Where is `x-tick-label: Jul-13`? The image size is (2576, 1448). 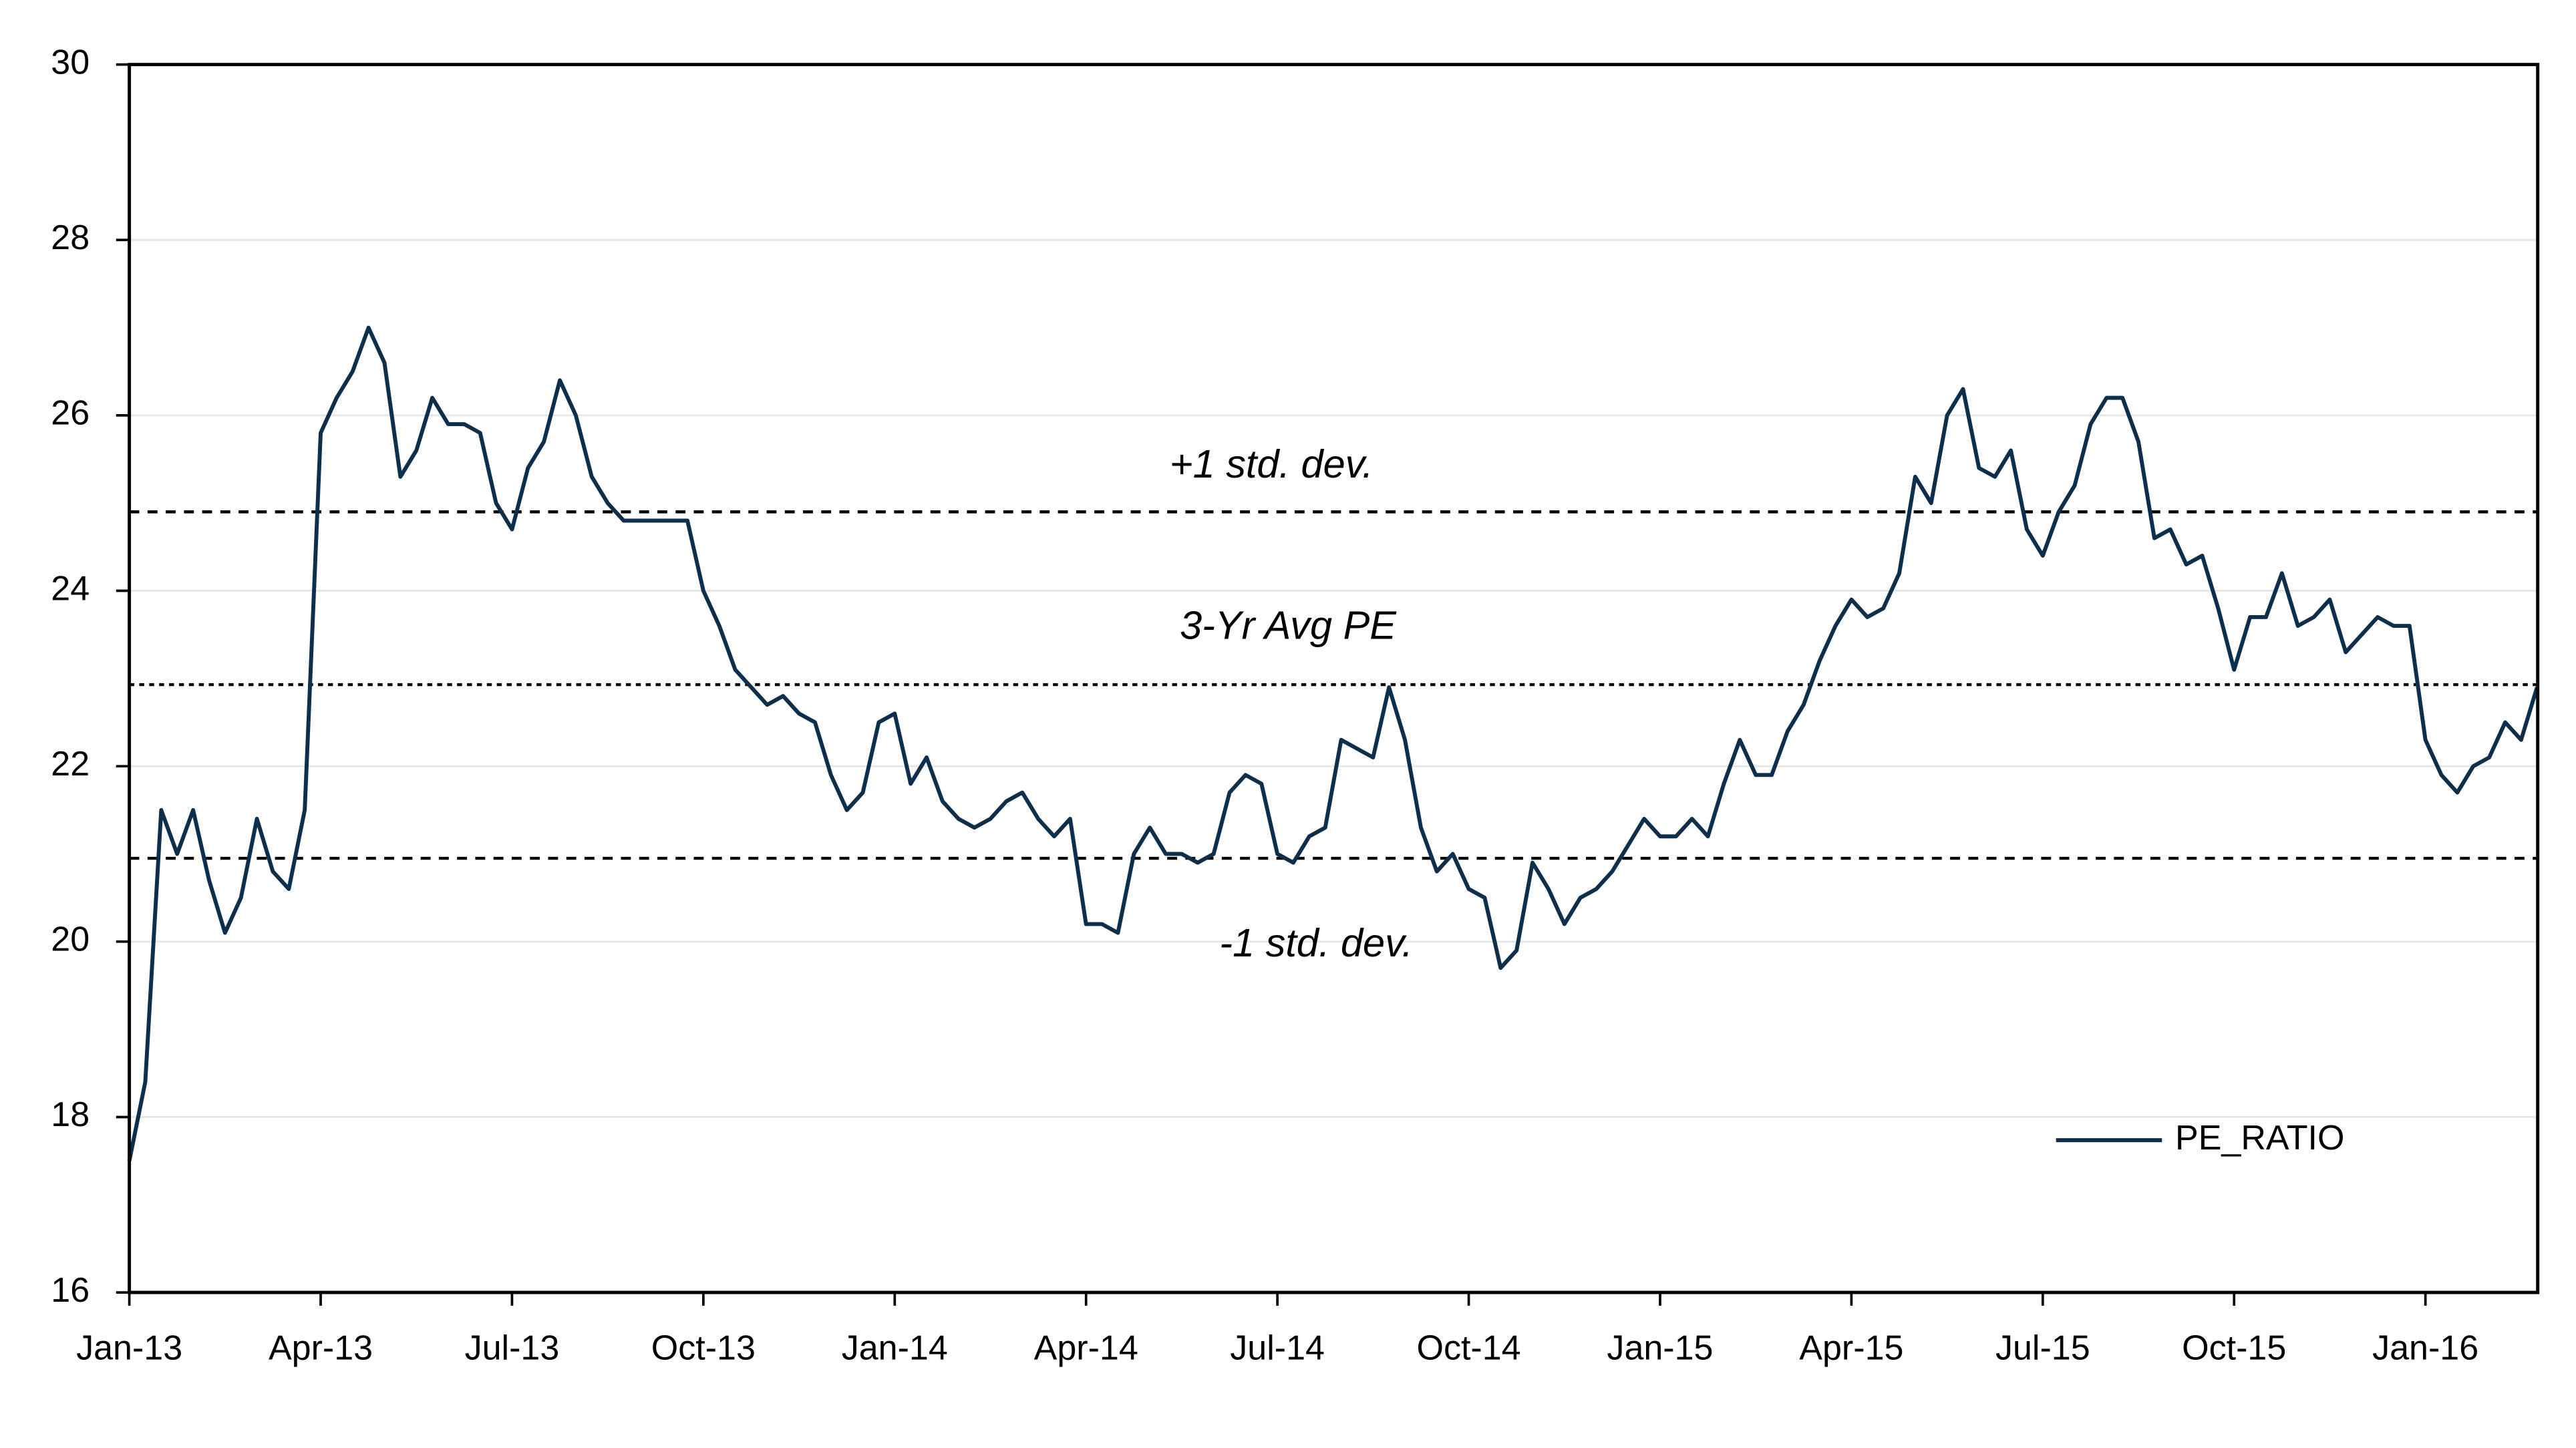
x-tick-label: Jul-13 is located at coordinates (512, 1348).